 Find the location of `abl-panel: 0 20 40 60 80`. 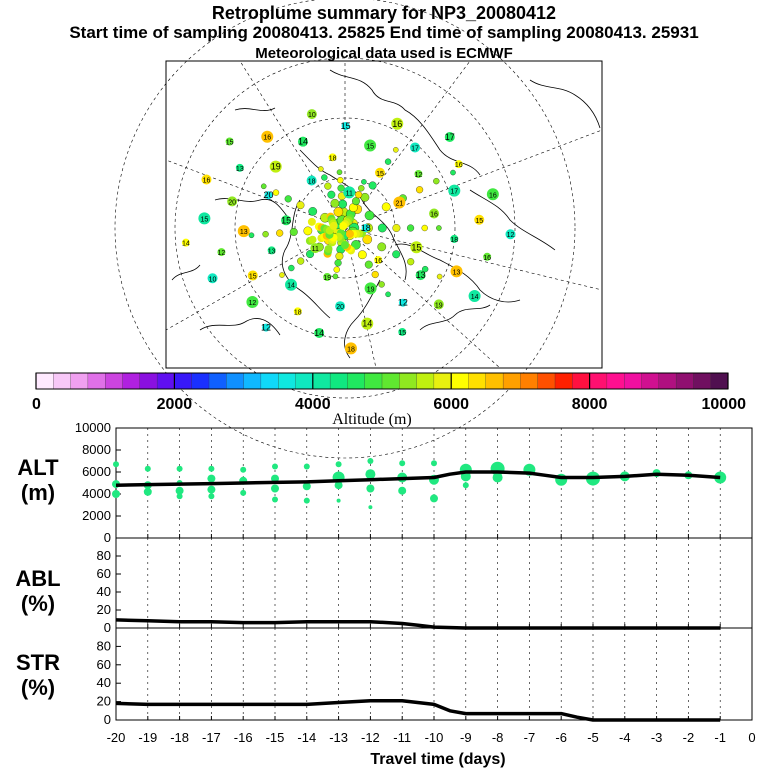

abl-panel: 0 20 40 60 80 is located at coordinates (425, 586).